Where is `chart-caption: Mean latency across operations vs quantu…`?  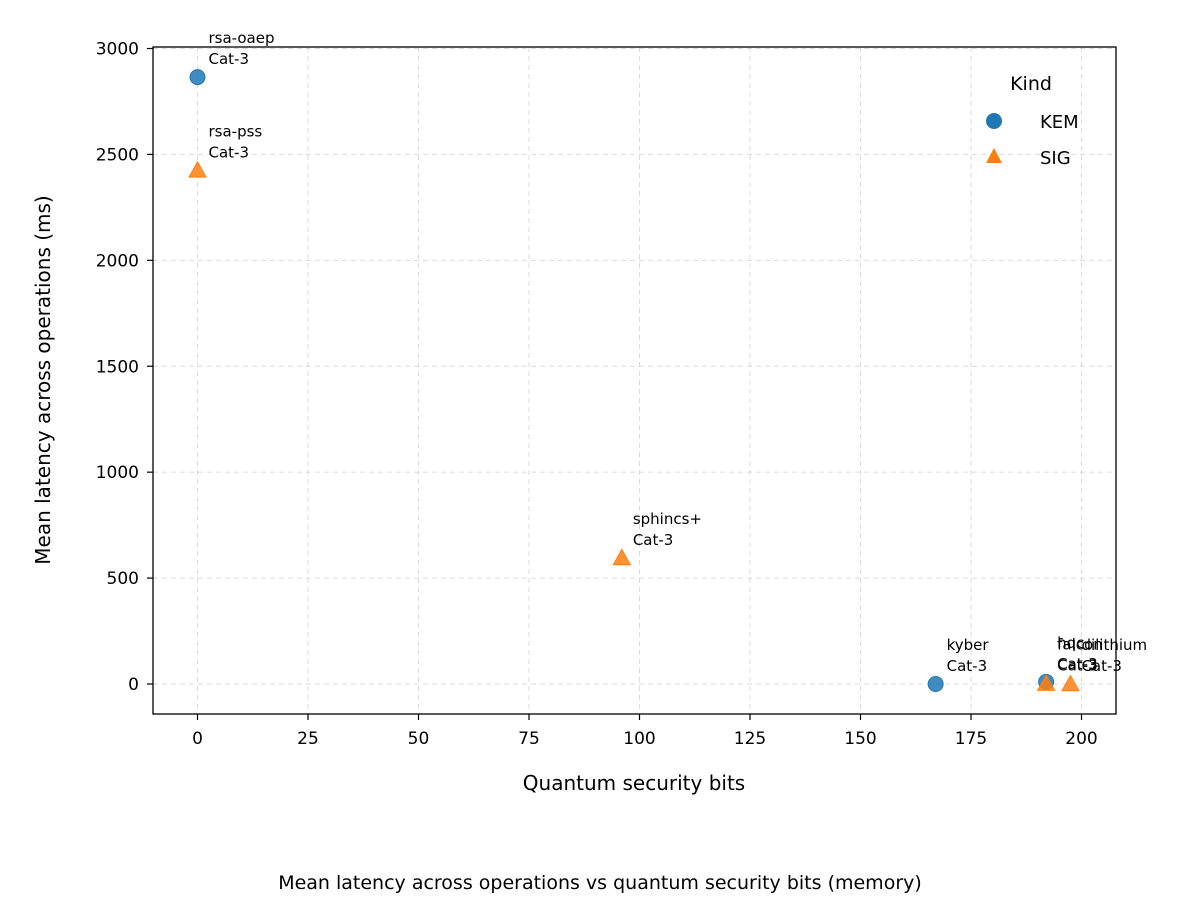
chart-caption: Mean latency across operations vs quantu… is located at coordinates (600, 883).